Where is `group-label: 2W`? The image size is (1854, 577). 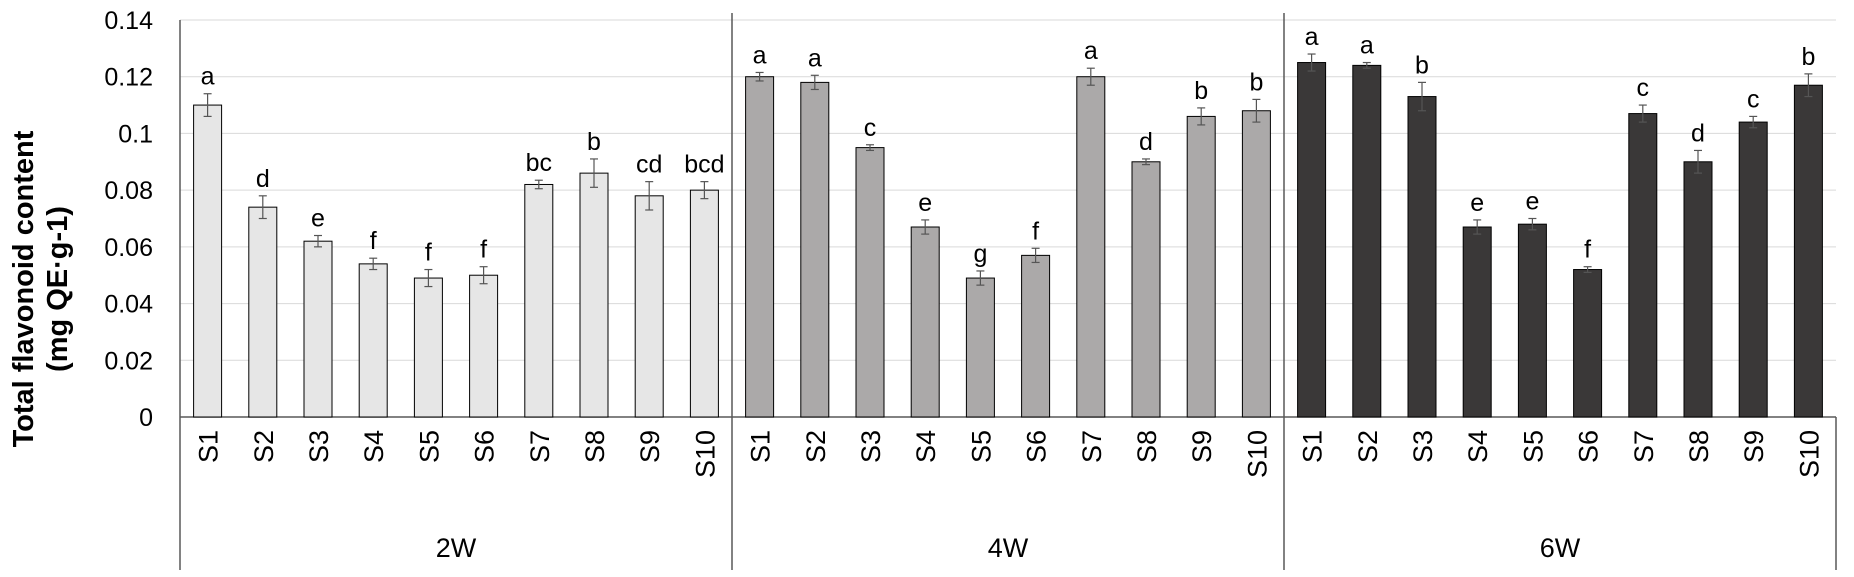
group-label: 2W is located at coordinates (456, 548).